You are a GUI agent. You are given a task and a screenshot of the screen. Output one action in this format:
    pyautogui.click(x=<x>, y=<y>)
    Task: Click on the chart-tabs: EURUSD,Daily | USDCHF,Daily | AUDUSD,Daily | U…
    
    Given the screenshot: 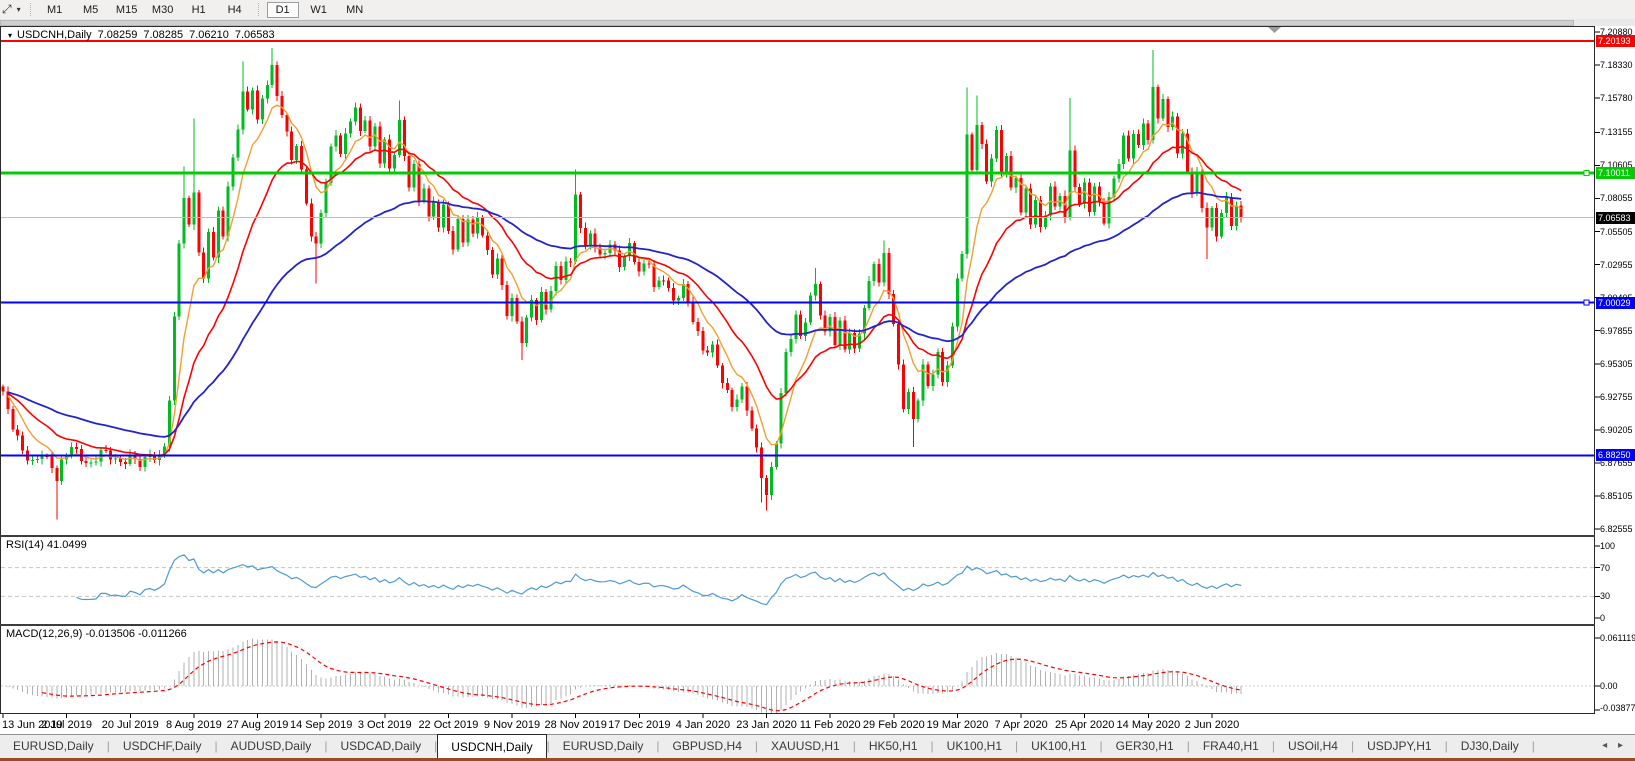 What is the action you would take?
    pyautogui.click(x=767, y=746)
    